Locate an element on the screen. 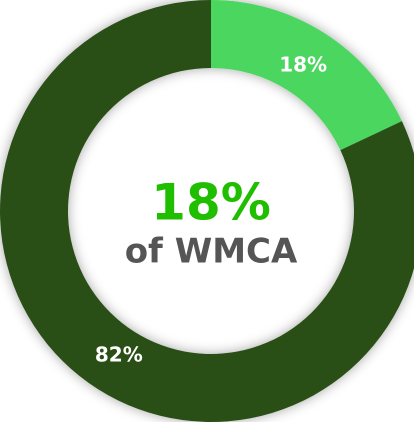 The image size is (414, 422). center-sublabel: of WMCA is located at coordinates (211, 252).